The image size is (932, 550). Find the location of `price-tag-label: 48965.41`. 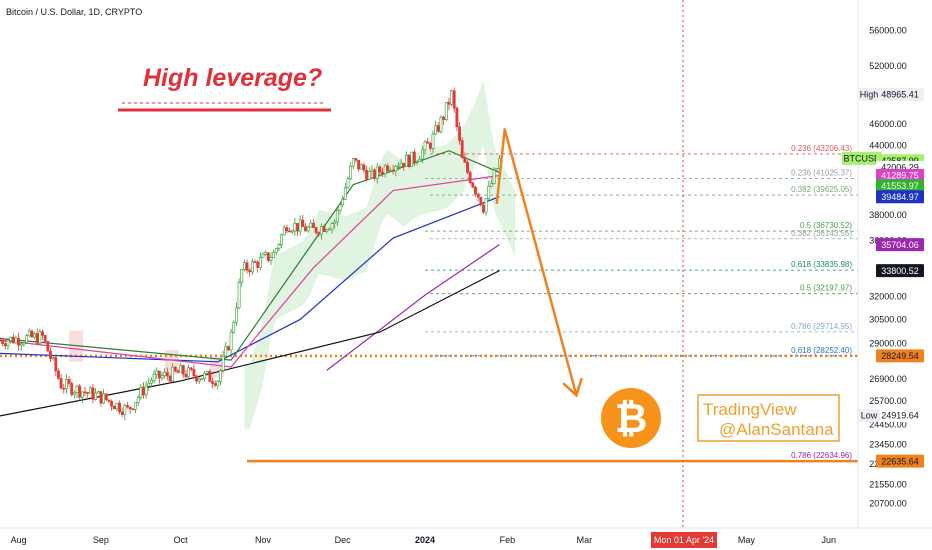

price-tag-label: 48965.41 is located at coordinates (900, 95).